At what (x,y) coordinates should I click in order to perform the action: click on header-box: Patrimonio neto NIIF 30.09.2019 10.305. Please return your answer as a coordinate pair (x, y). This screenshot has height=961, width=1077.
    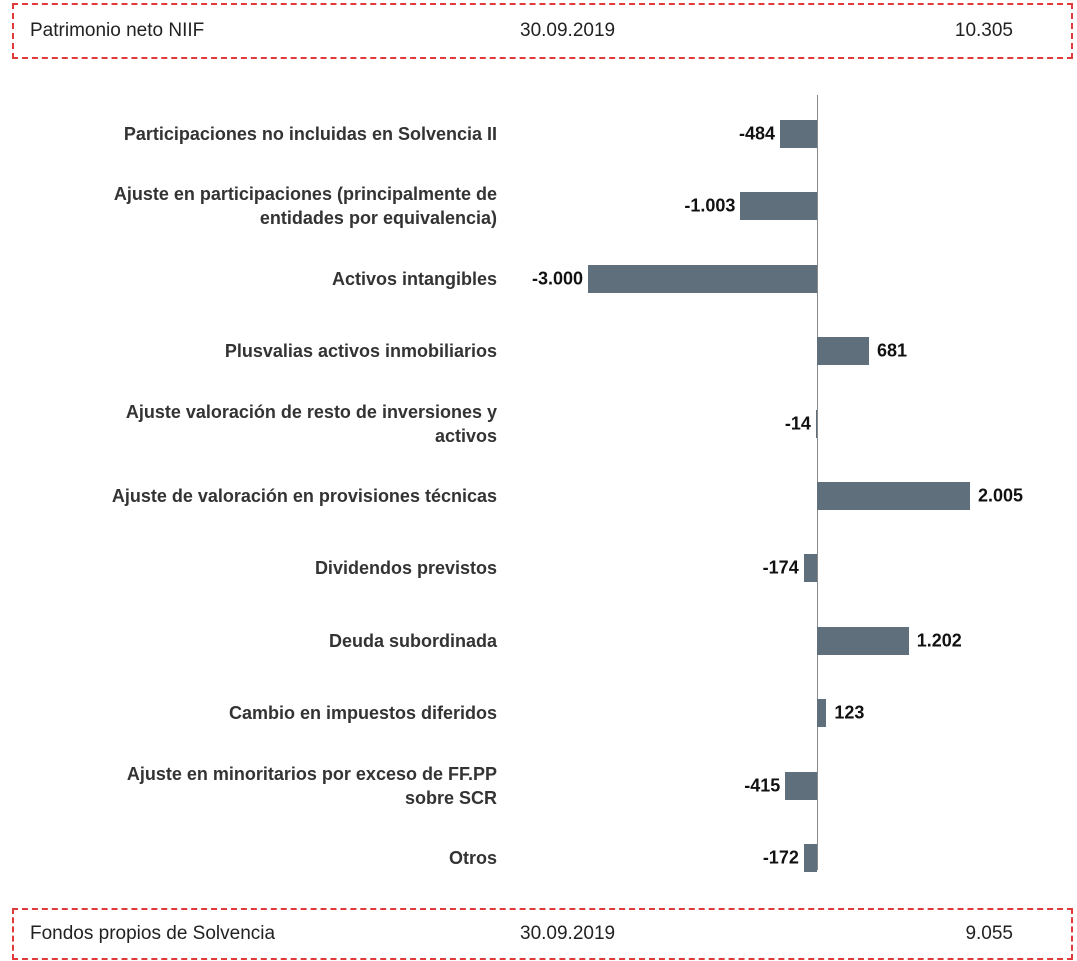
    Looking at the image, I should click on (542, 31).